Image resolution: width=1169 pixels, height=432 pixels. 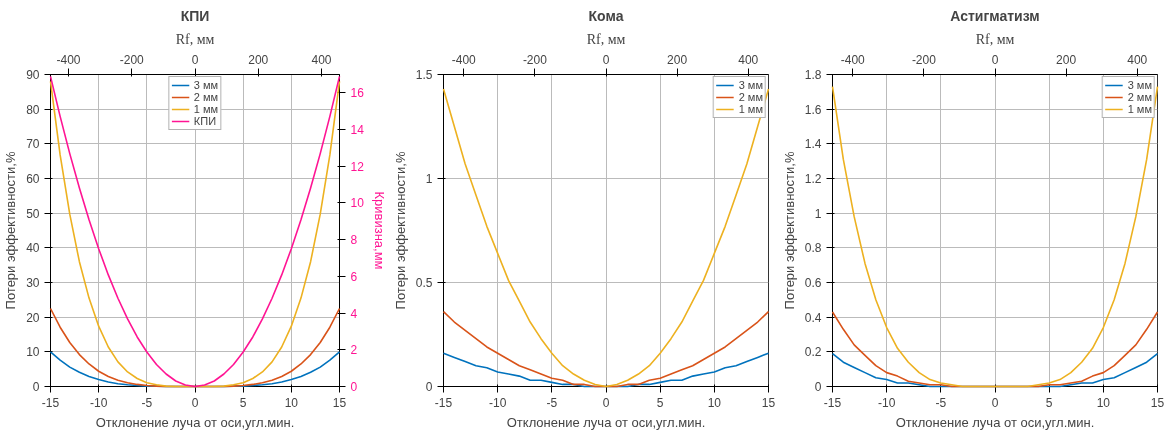 I want to click on y-tick-label: 10, so click(x=33, y=352).